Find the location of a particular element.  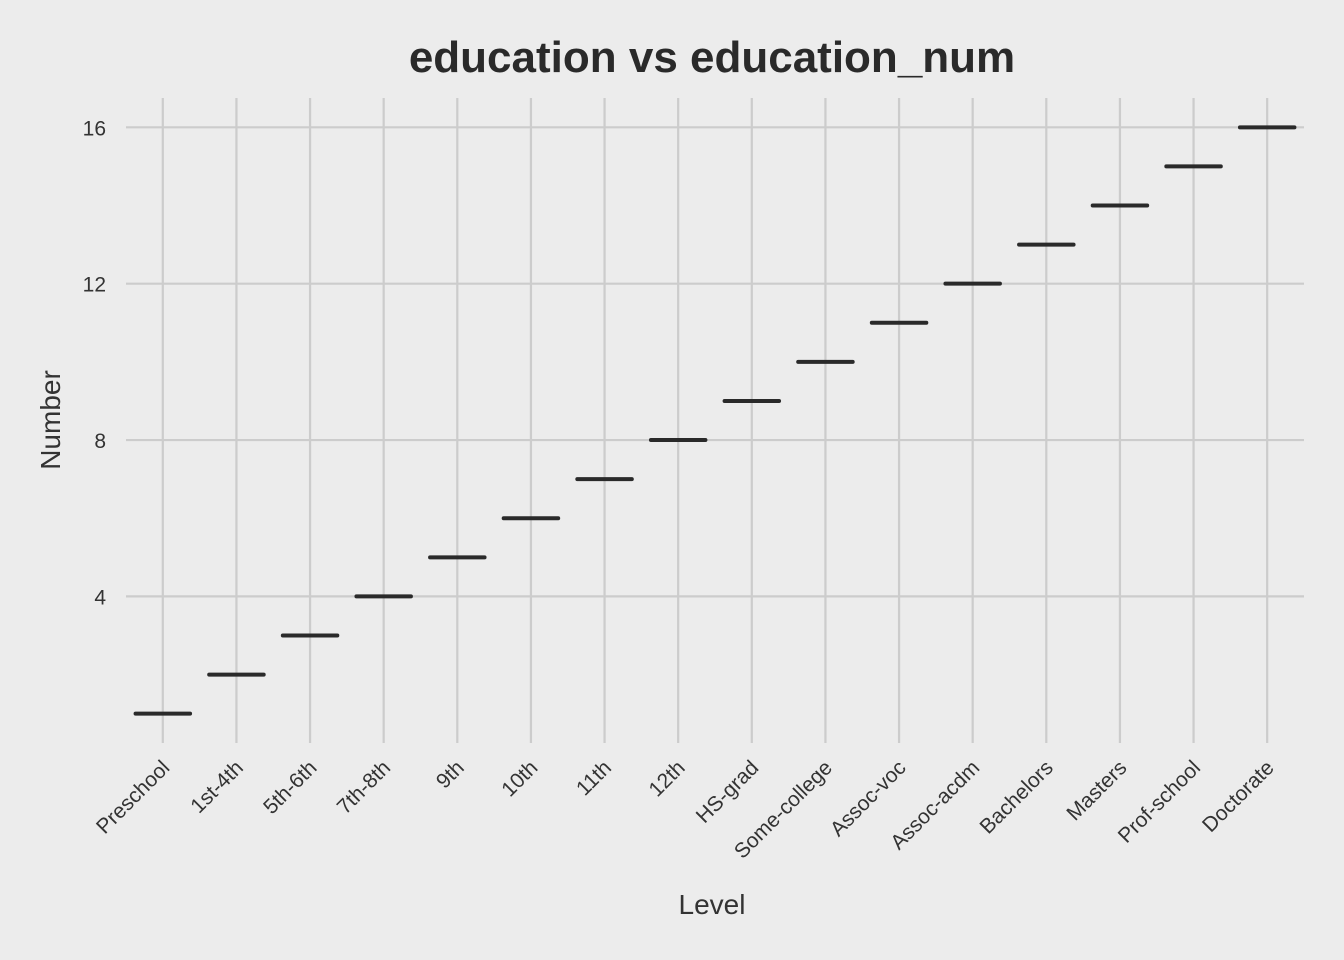

y-tick-labels: 4 8 12 16 is located at coordinates (95, 363).